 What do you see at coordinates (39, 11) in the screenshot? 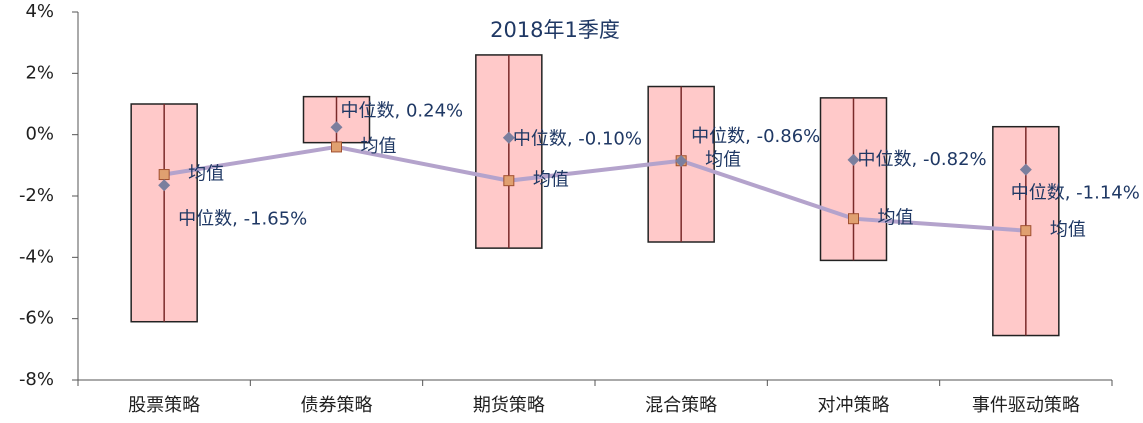
I see `y-tick-label: 4%` at bounding box center [39, 11].